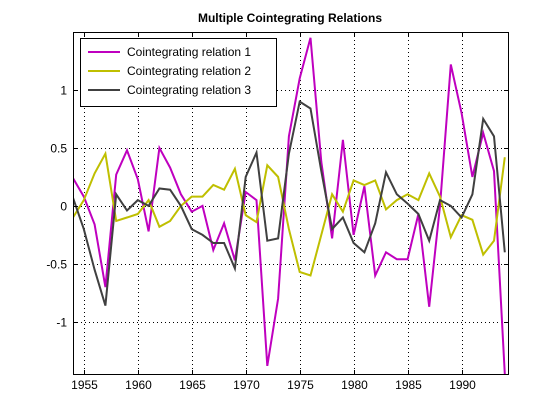 The height and width of the screenshot is (420, 560). What do you see at coordinates (189, 71) in the screenshot?
I see `legend-label-2: Cointegrating relation 2` at bounding box center [189, 71].